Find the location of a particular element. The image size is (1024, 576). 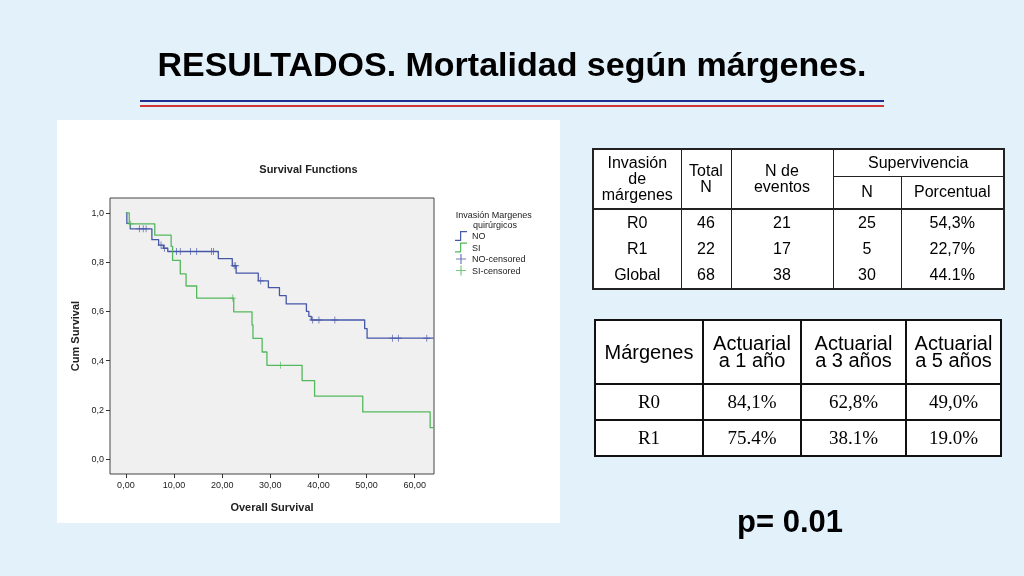

text: 84,1% is located at coordinates (752, 401).